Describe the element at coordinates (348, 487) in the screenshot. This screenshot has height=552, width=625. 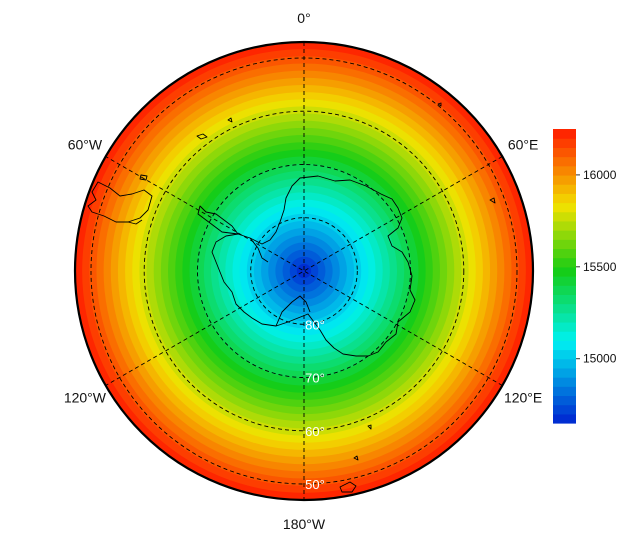
I see `new-zealand-tip` at that location.